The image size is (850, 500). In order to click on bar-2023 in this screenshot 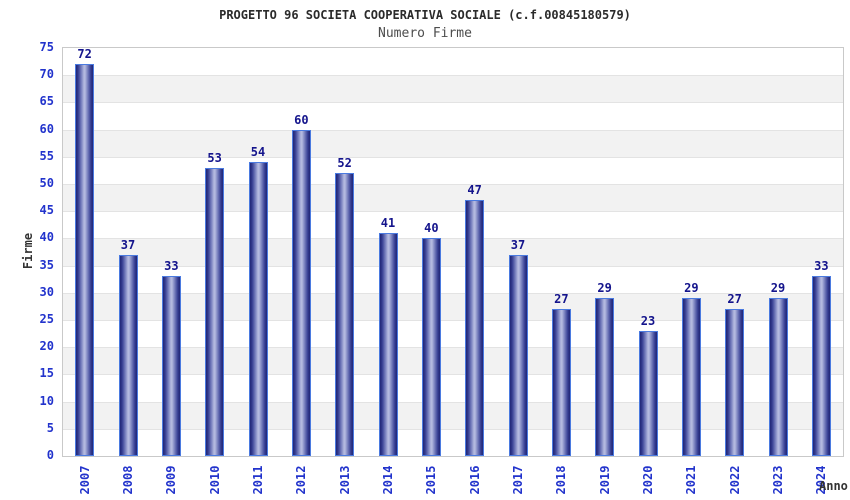, I will do `click(778, 377)`.